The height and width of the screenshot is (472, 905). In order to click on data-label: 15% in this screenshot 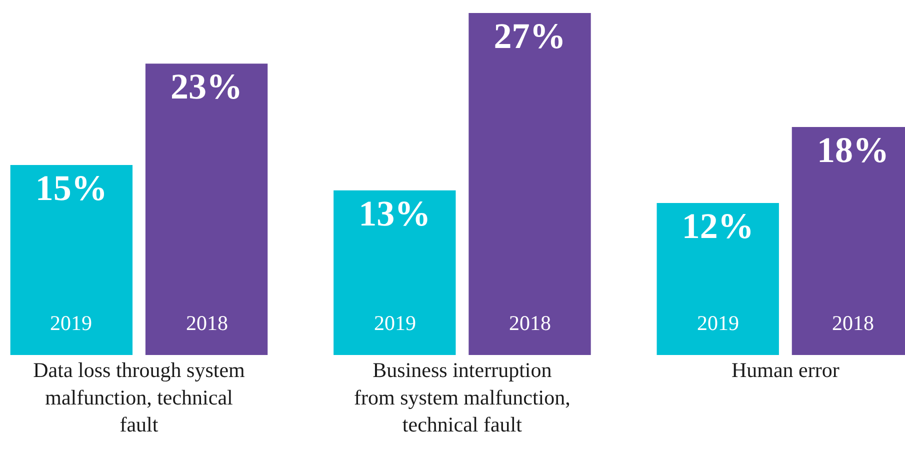, I will do `click(71, 188)`.